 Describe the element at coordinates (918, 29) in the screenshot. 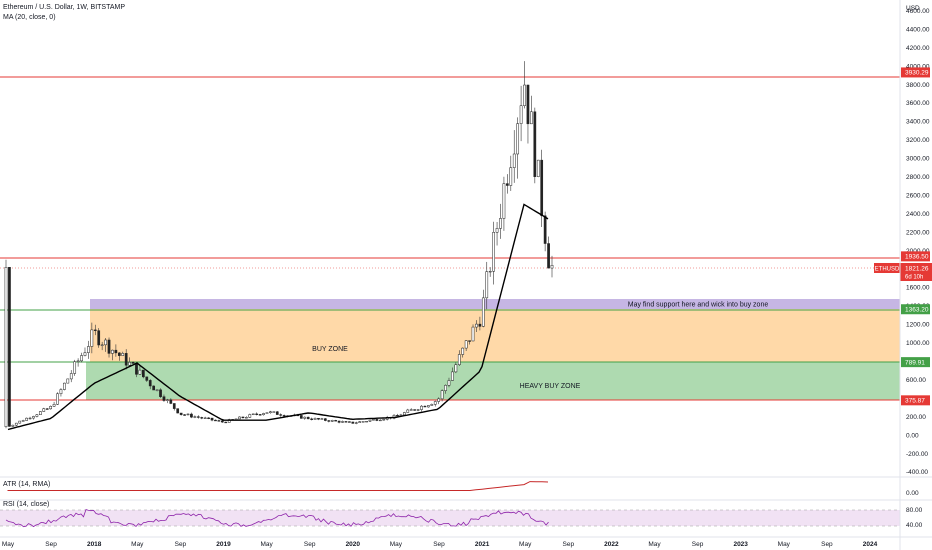

I see `price-tick: 4400.00` at that location.